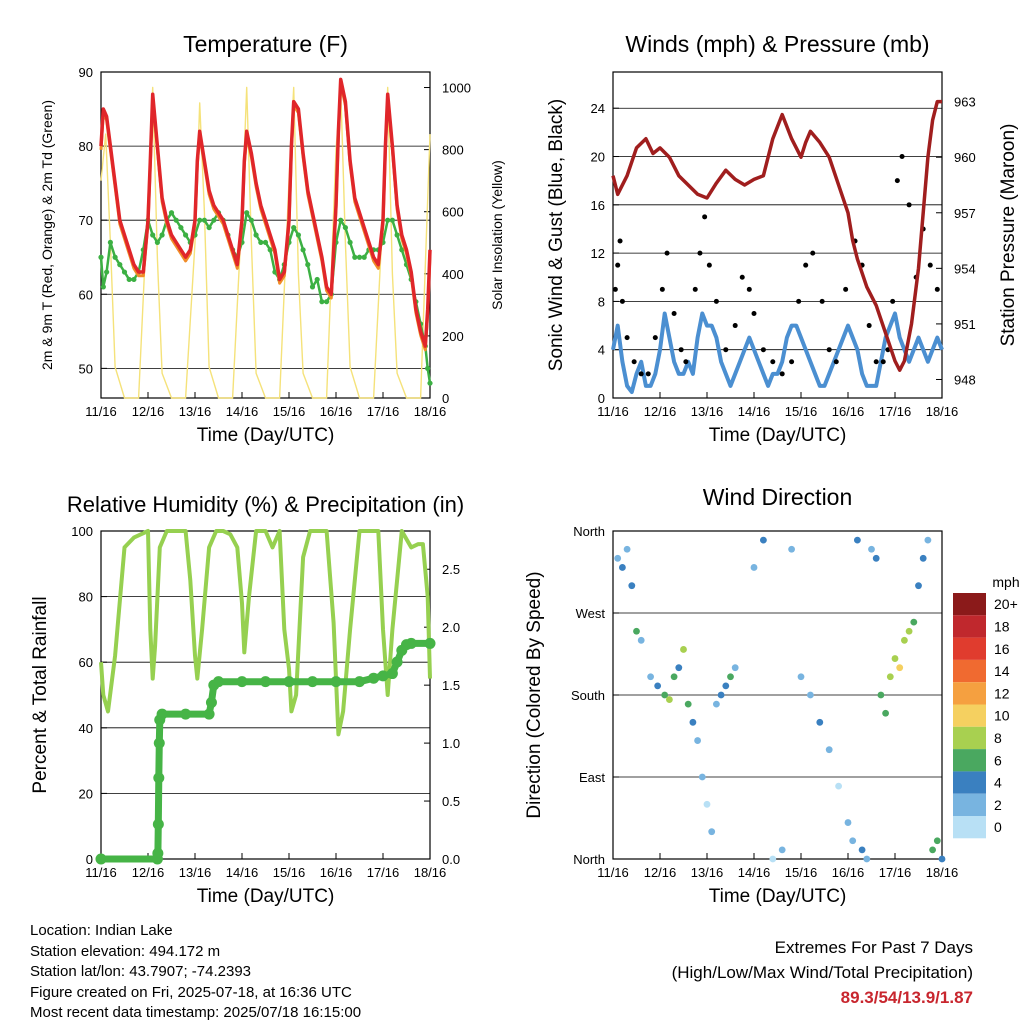 This screenshot has height=1024, width=1024. I want to click on y2-tick-label: 200, so click(453, 336).